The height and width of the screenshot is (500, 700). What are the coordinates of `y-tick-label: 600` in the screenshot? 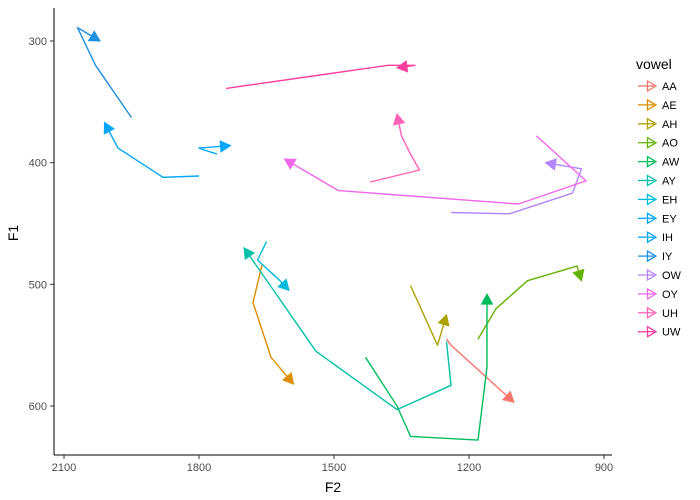 It's located at (38, 407).